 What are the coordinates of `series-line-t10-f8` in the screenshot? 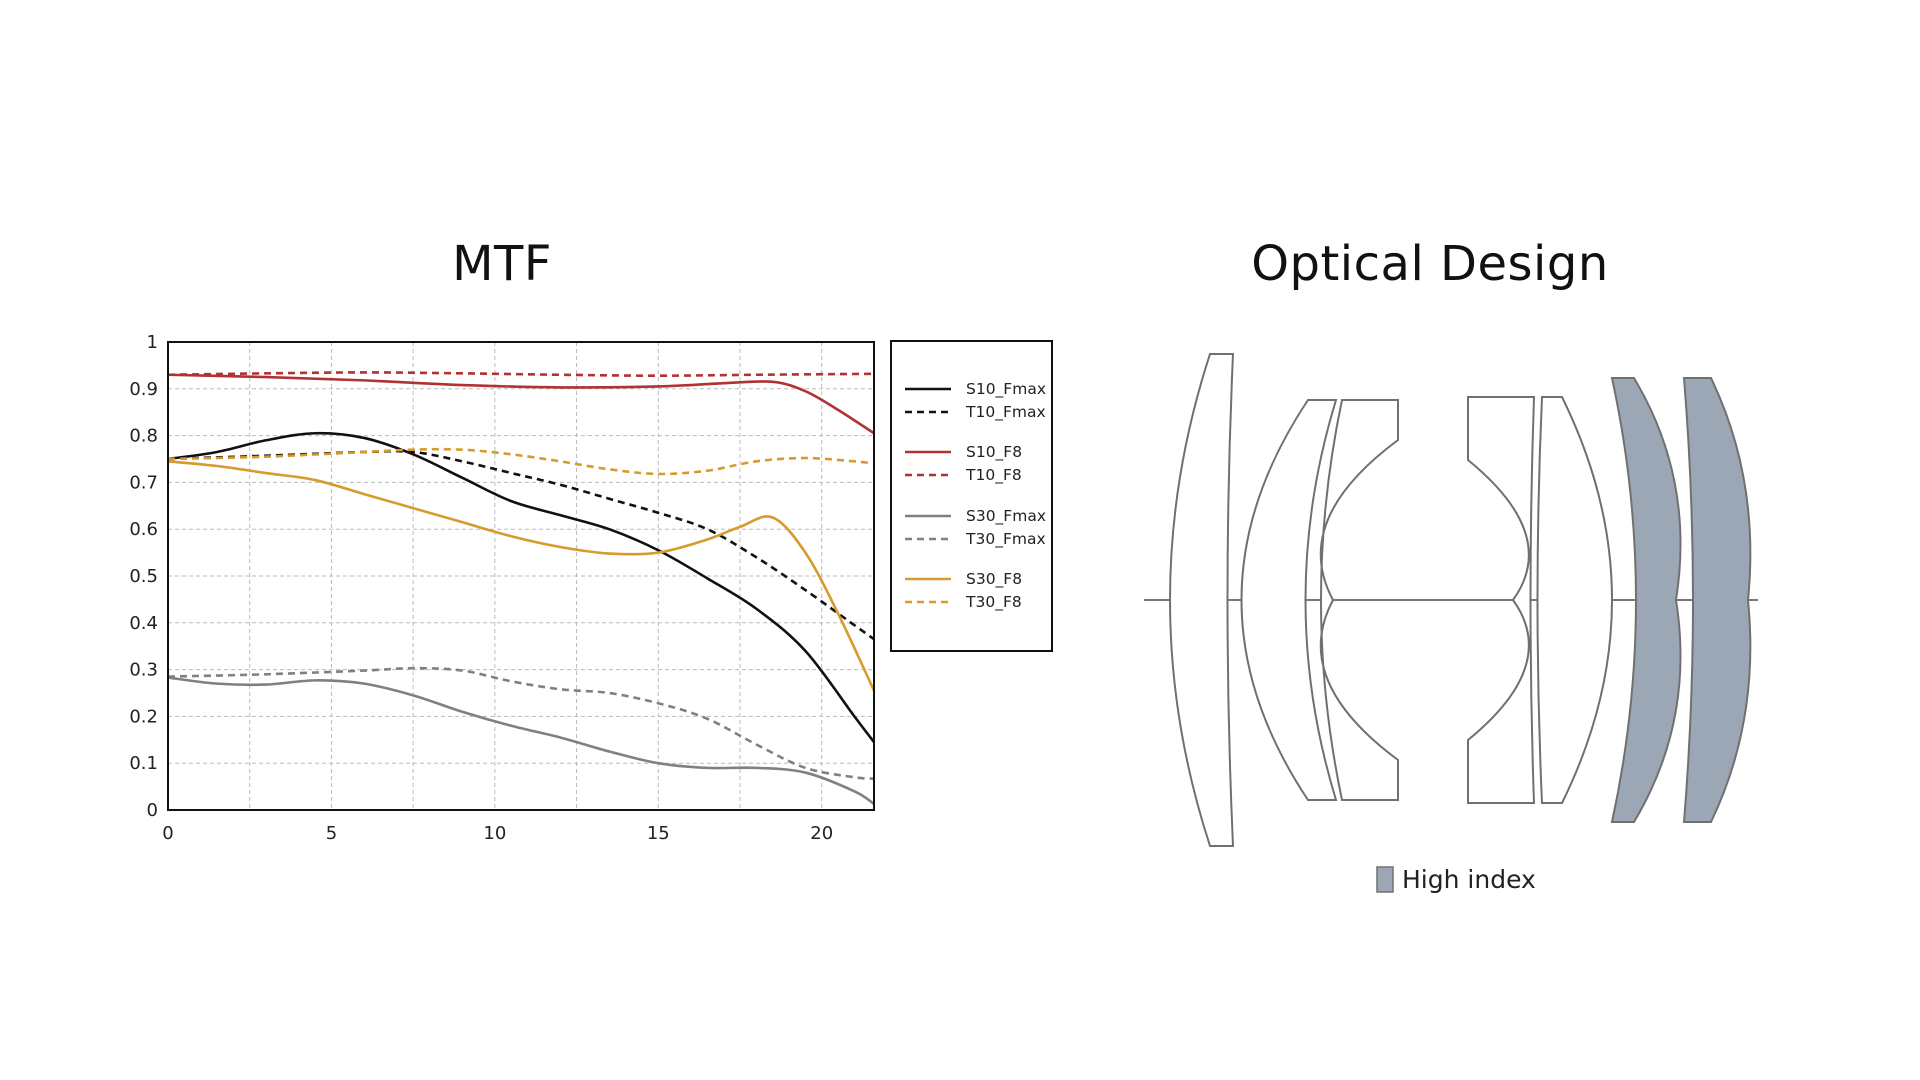 It's located at (521, 374).